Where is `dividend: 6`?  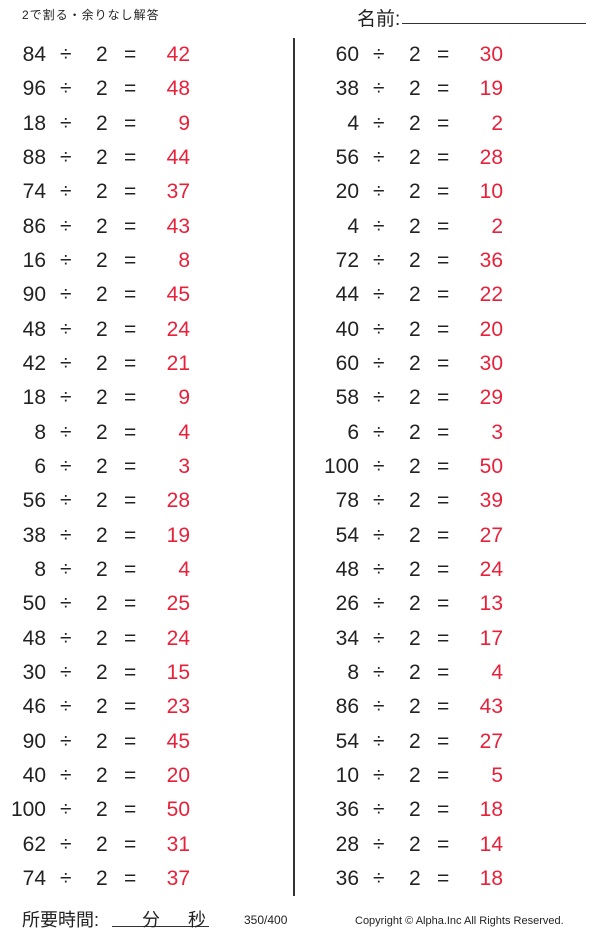
dividend: 6 is located at coordinates (353, 432).